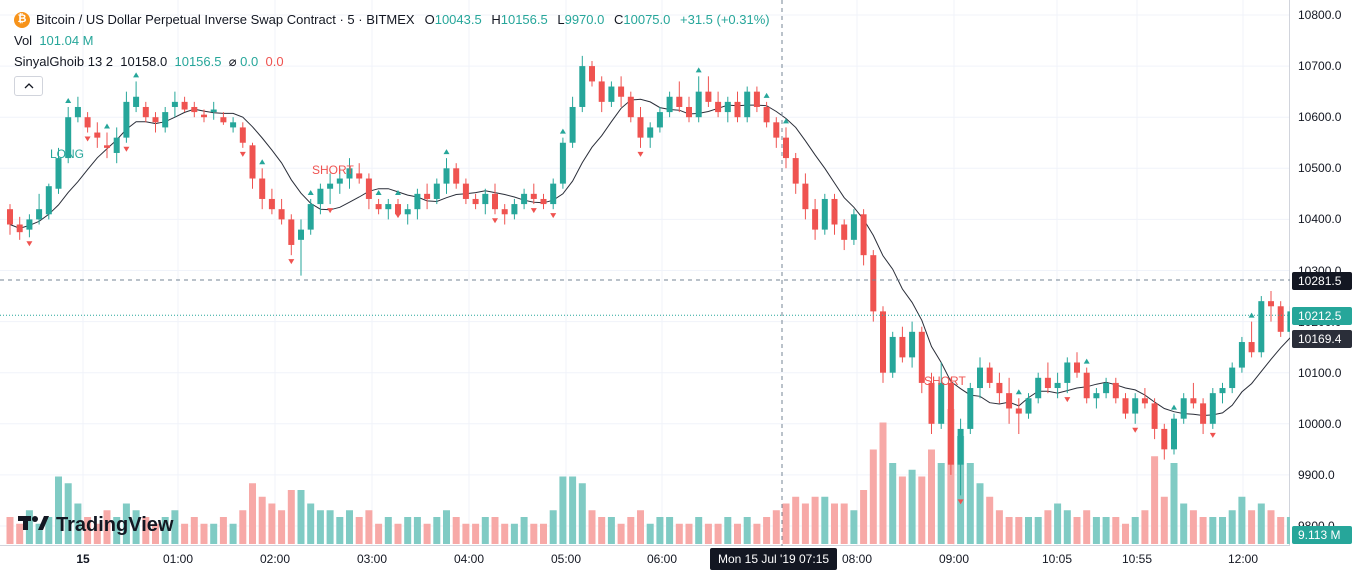 The width and height of the screenshot is (1357, 576). What do you see at coordinates (774, 559) in the screenshot?
I see `crosshair-time-label: Mon 15 Jul '19 07:15` at bounding box center [774, 559].